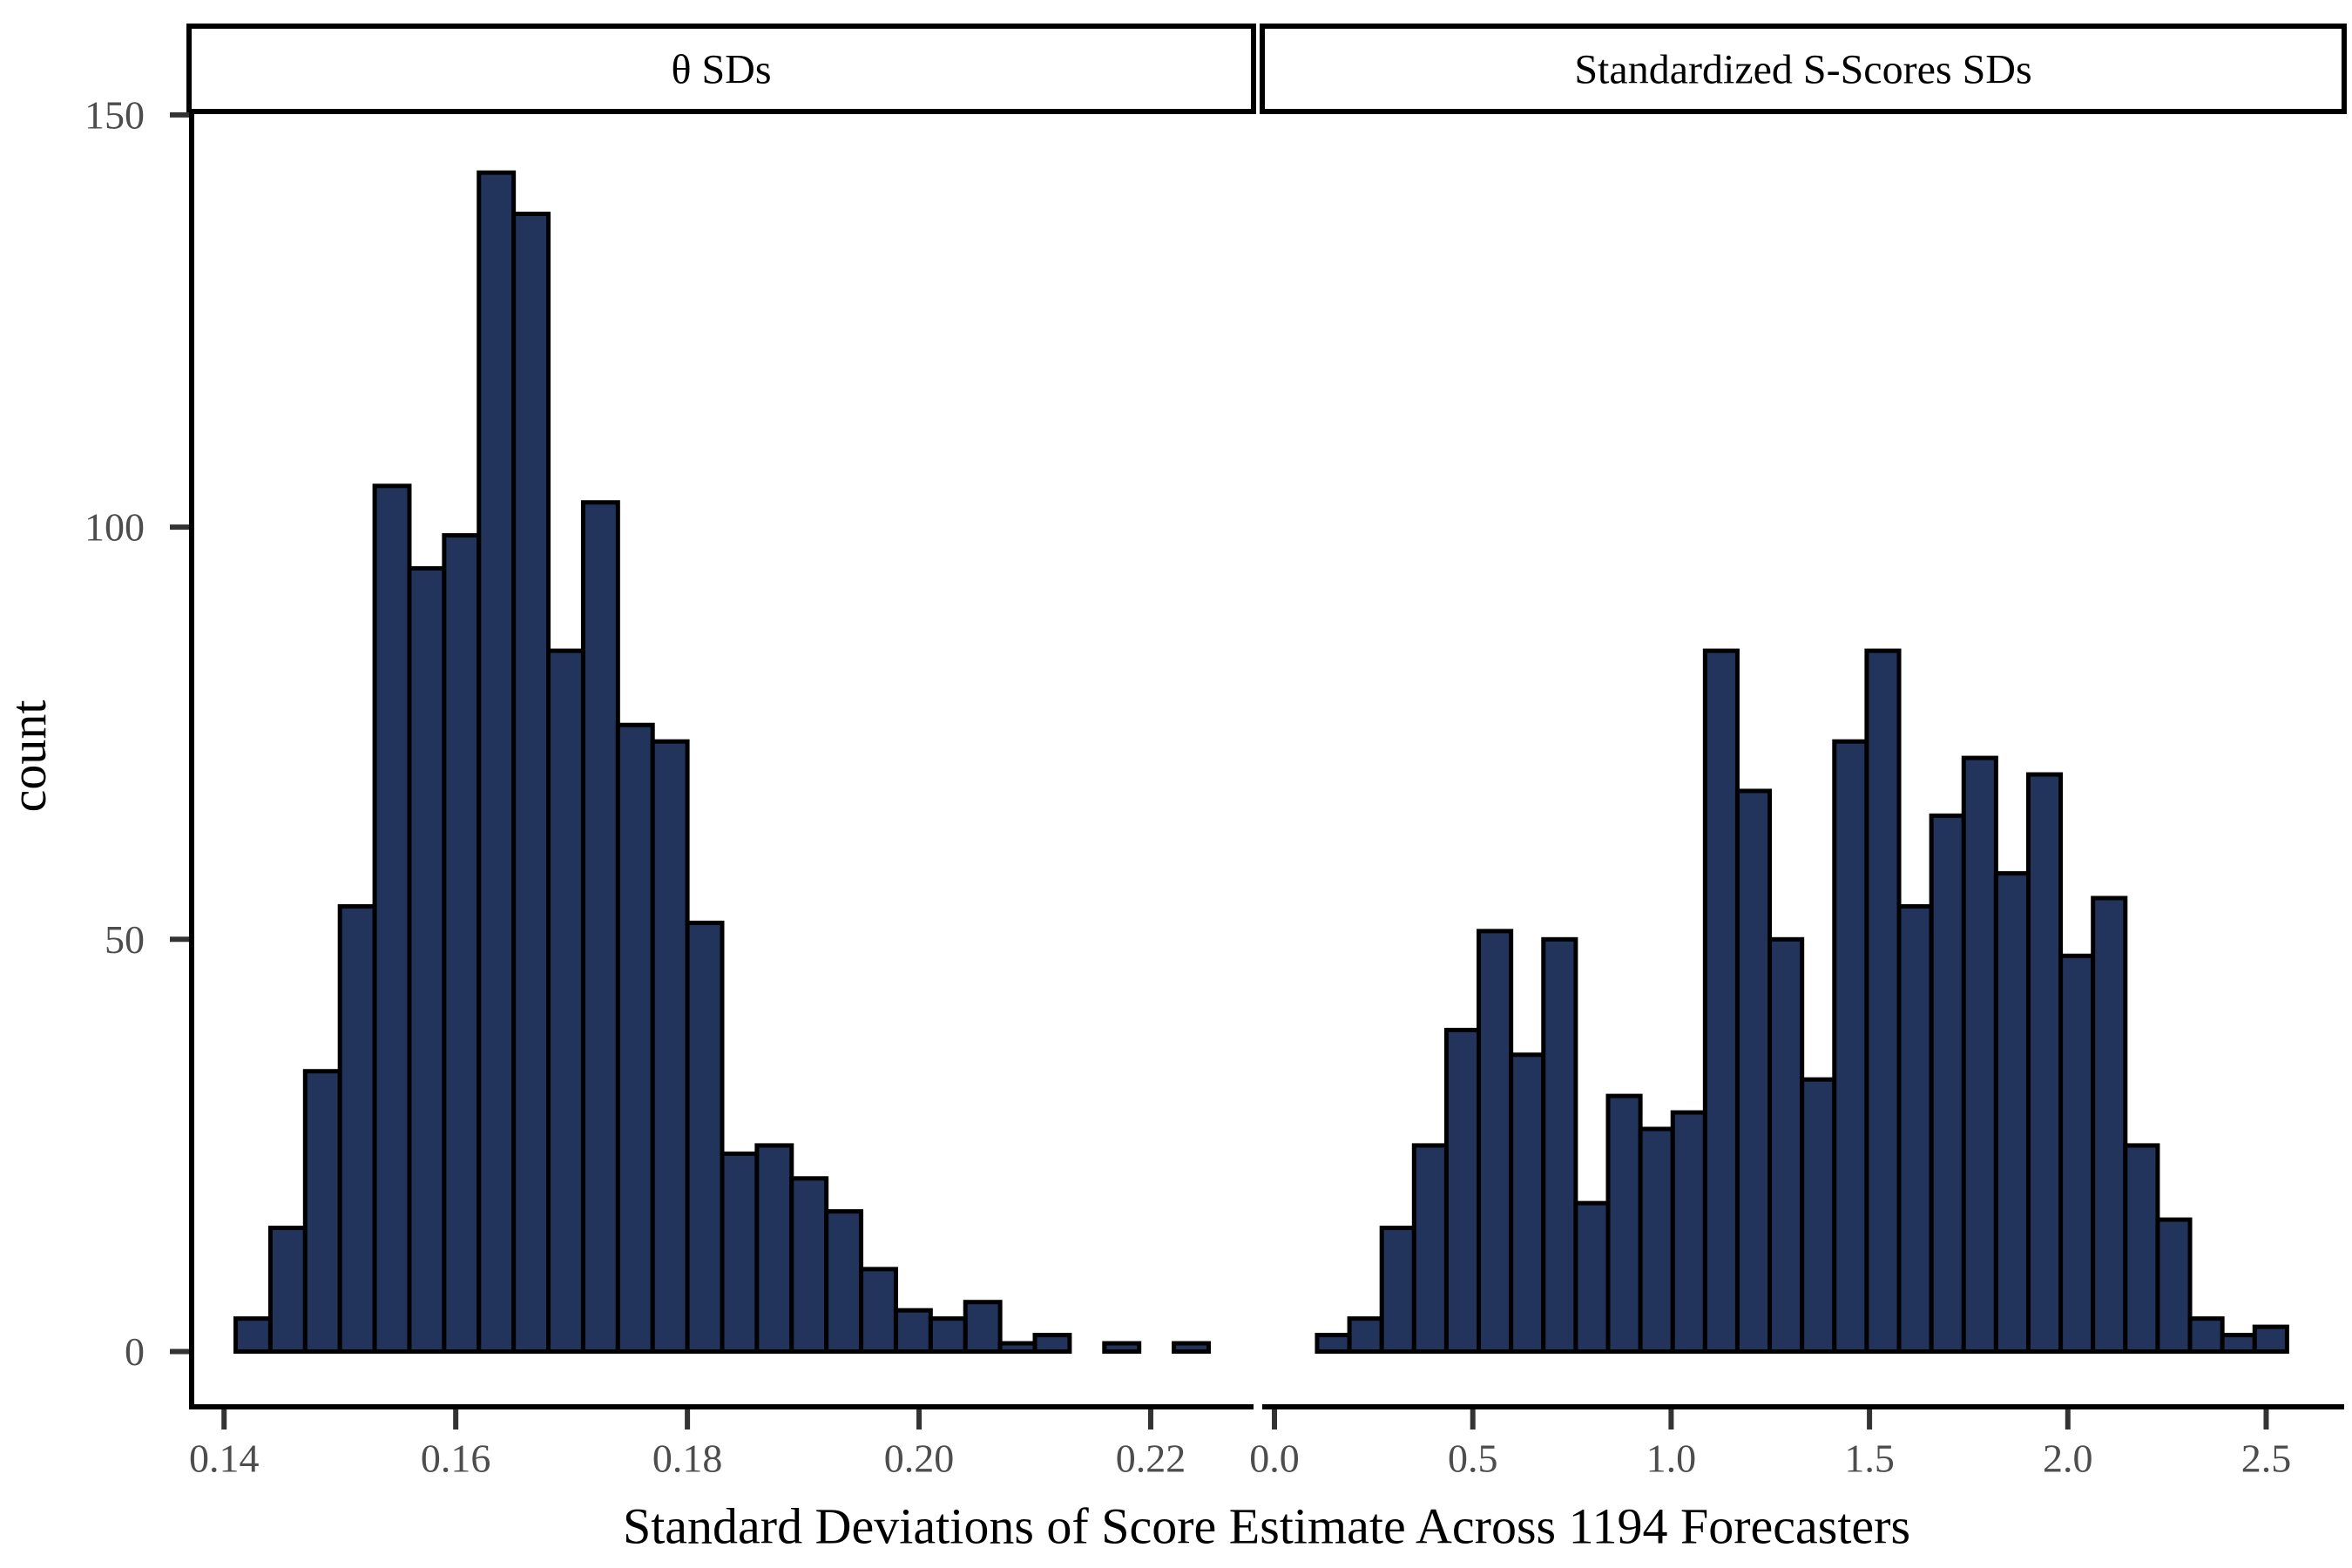 The height and width of the screenshot is (1568, 2352). Describe the element at coordinates (114, 527) in the screenshot. I see `y-tick-label: 100` at that location.